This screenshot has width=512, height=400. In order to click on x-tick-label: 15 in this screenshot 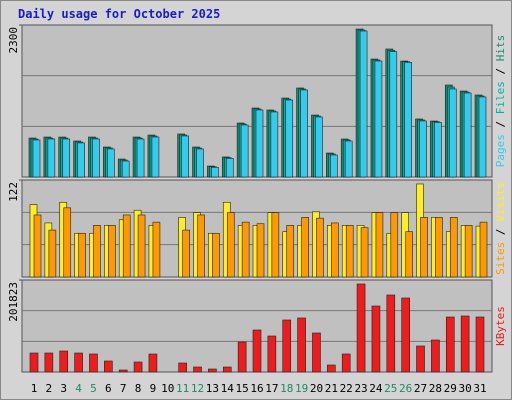, I will do `click(242, 388)`.